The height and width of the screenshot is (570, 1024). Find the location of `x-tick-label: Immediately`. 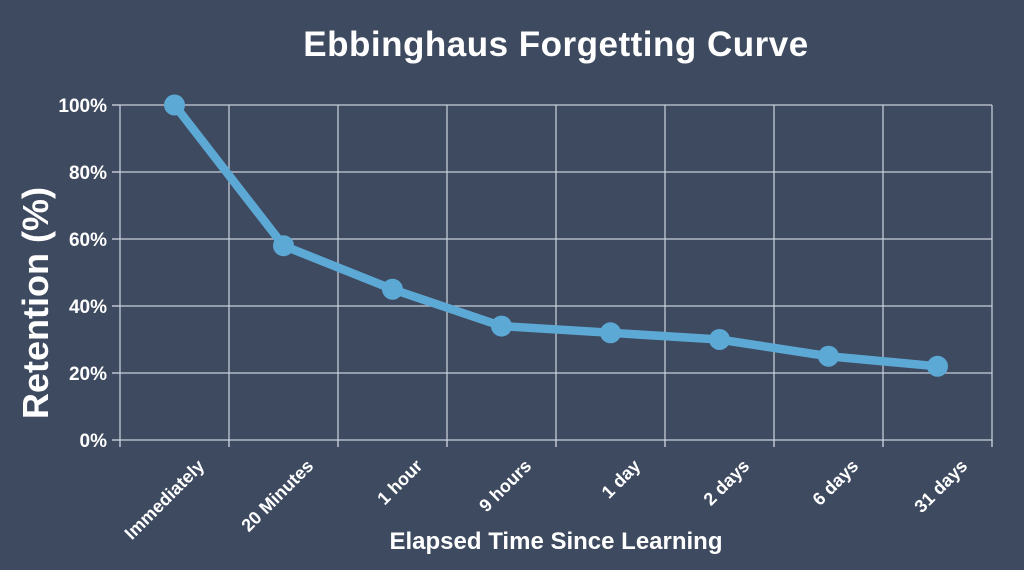

x-tick-label: Immediately is located at coordinates (165, 500).